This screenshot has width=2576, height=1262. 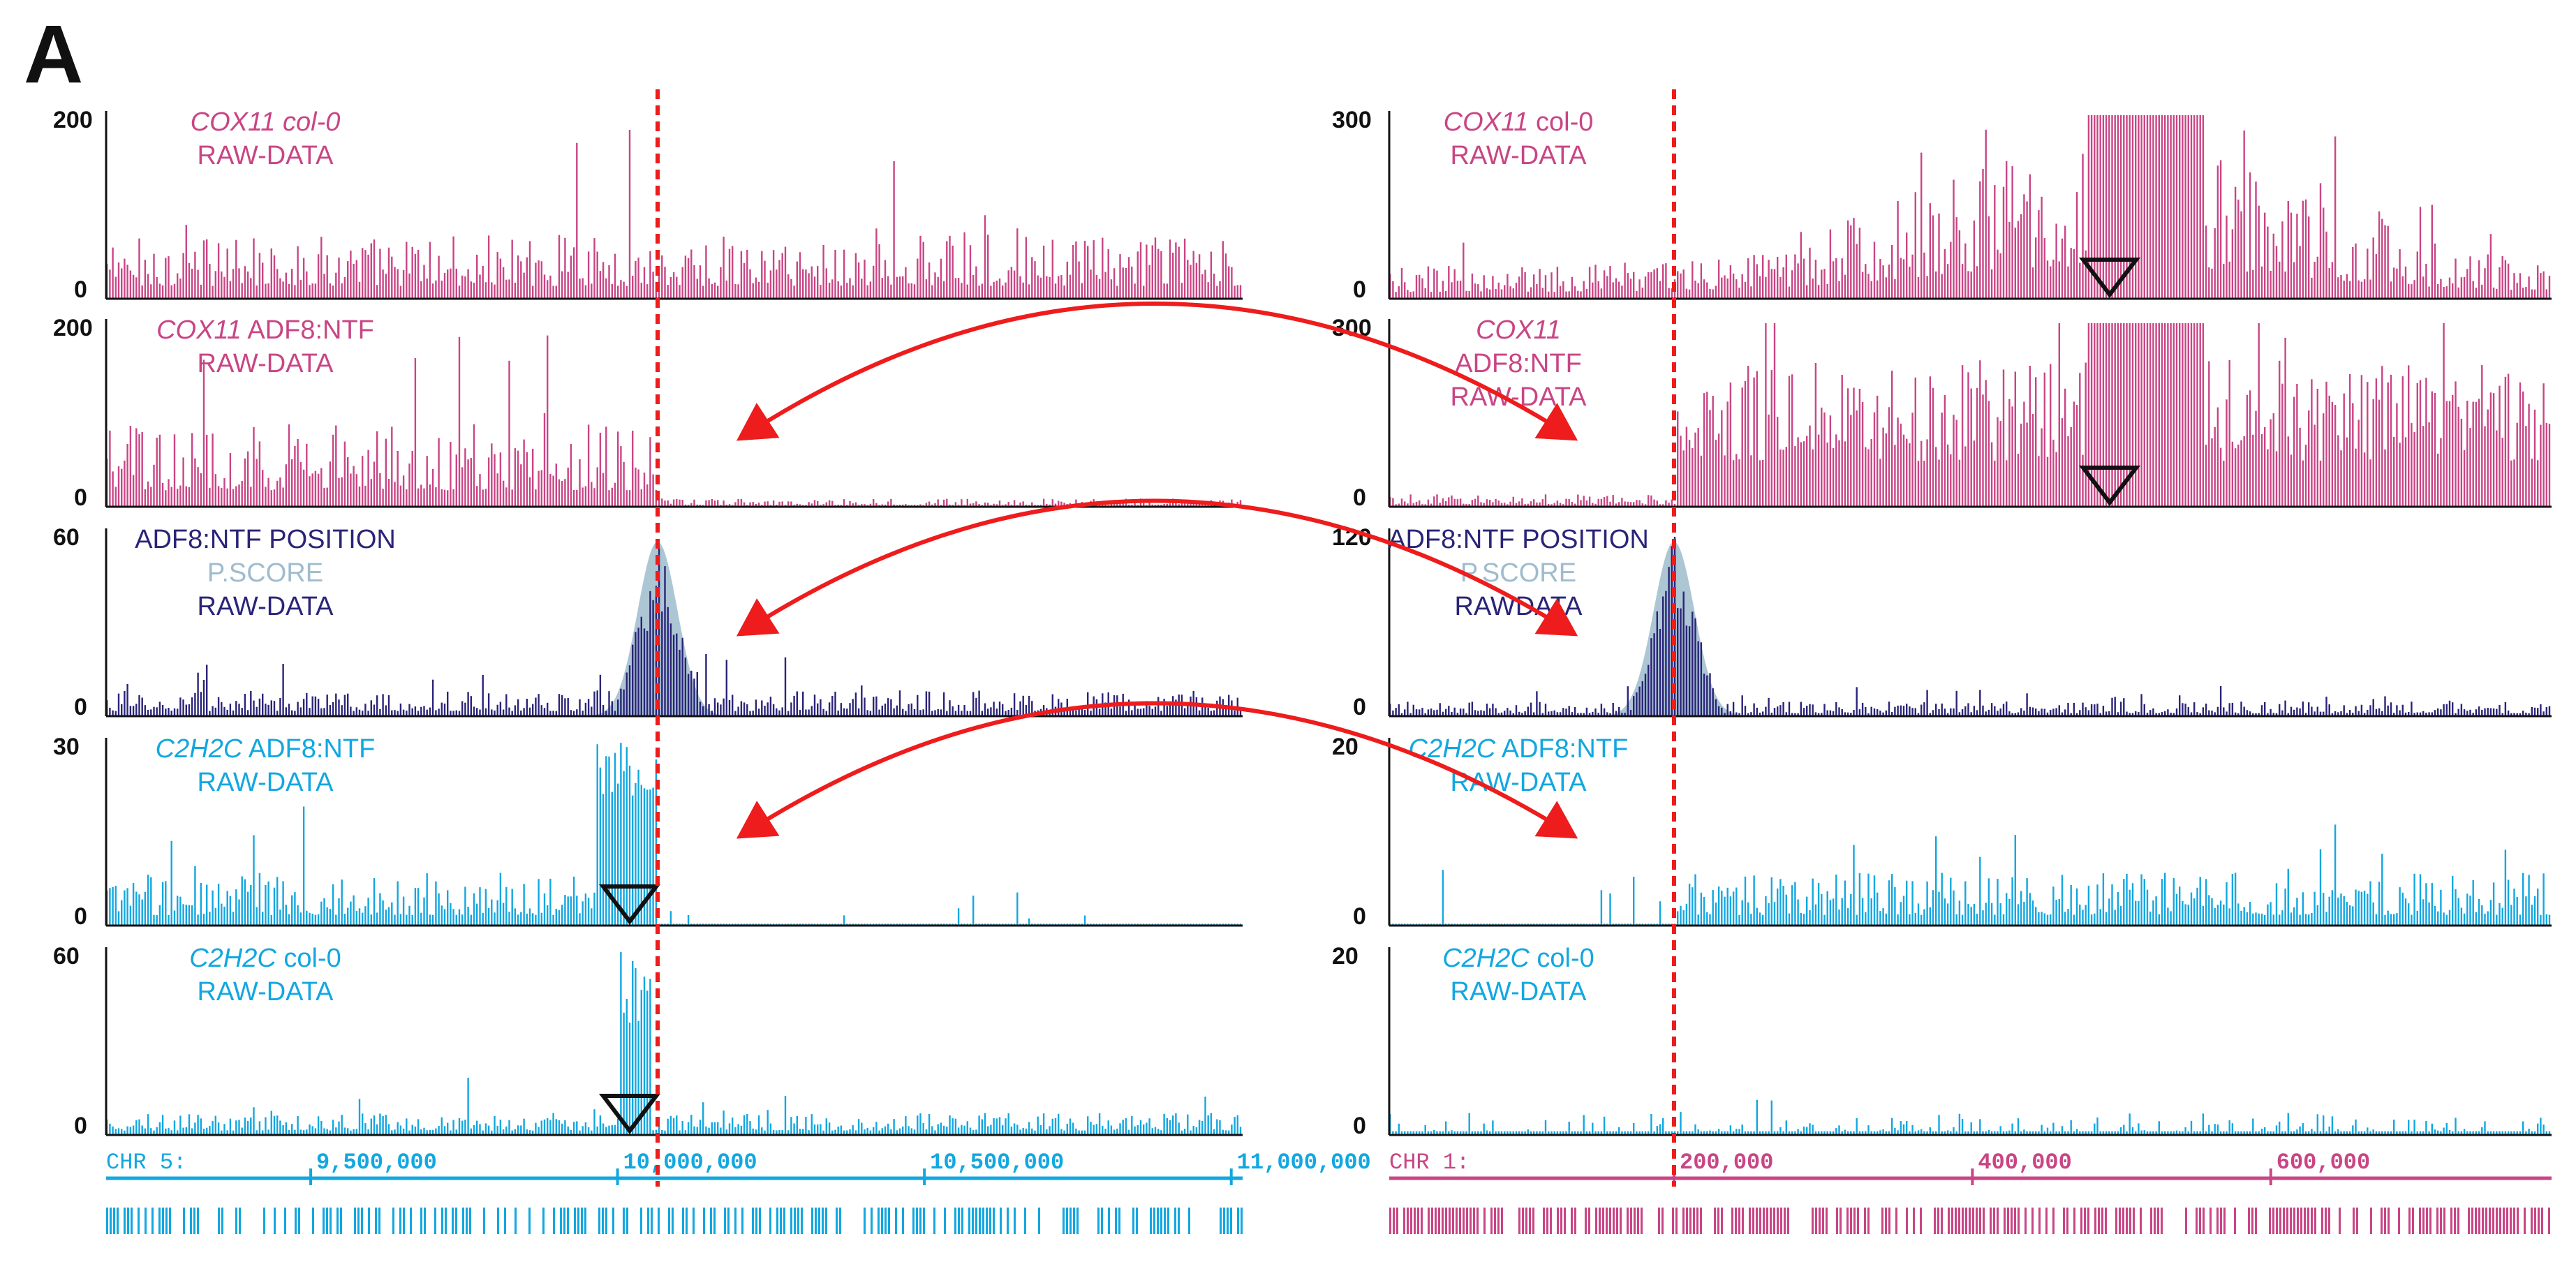 I want to click on red-double-arrow, so click(x=1157, y=770).